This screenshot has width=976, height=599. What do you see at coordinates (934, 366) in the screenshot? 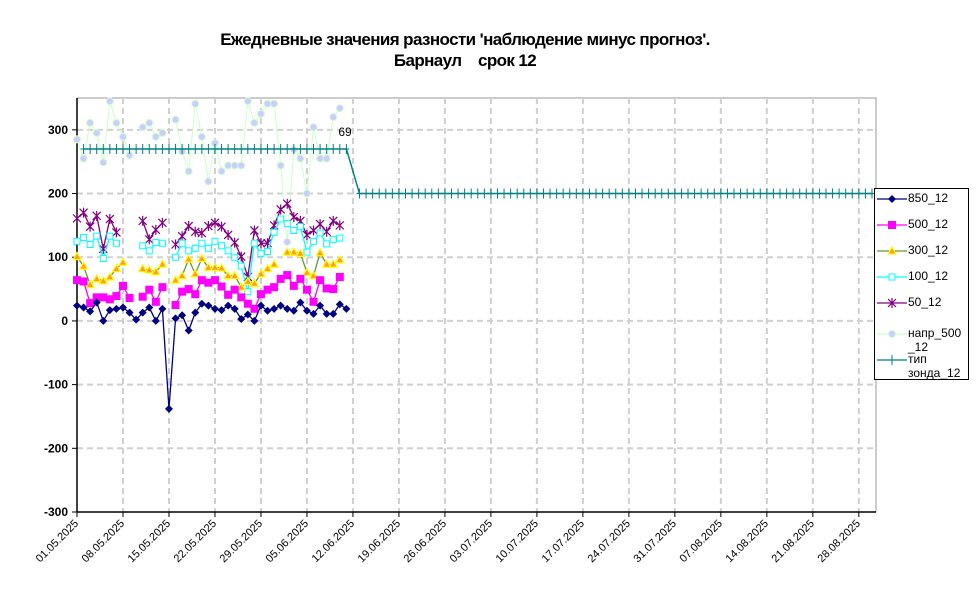
I see `legend-label: тип зонда_12` at bounding box center [934, 366].